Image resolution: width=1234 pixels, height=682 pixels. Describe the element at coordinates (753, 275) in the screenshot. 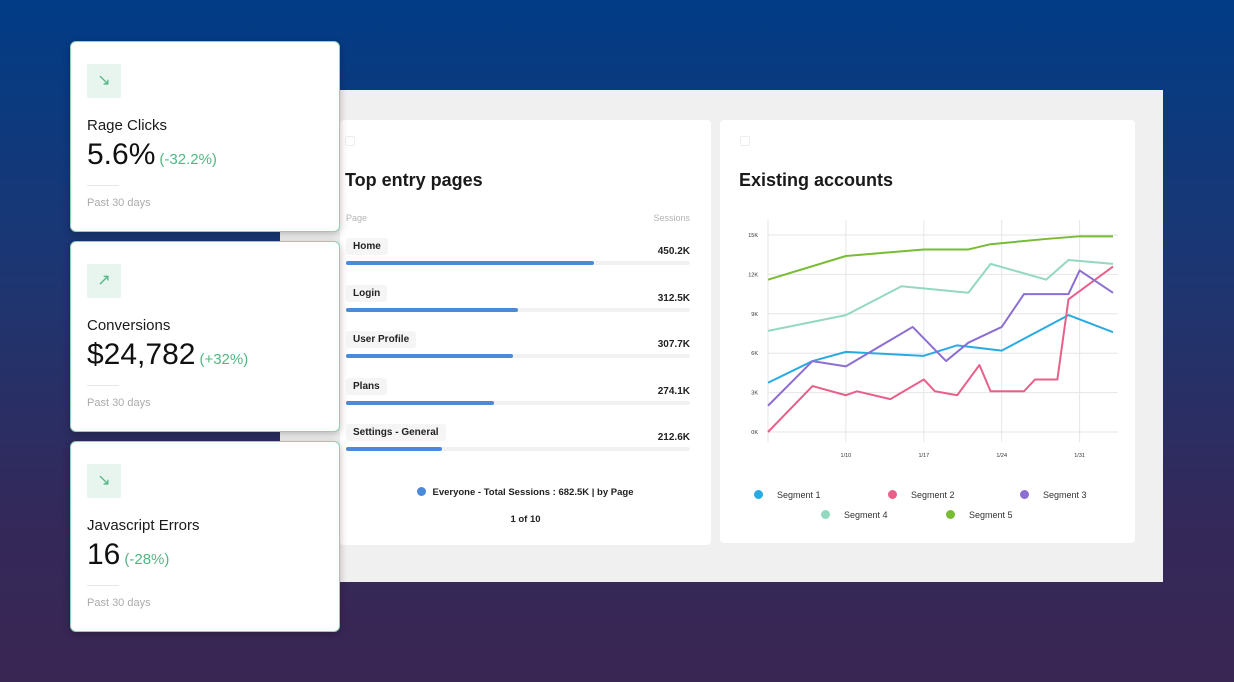

I see `y-tick-label: 12K` at that location.